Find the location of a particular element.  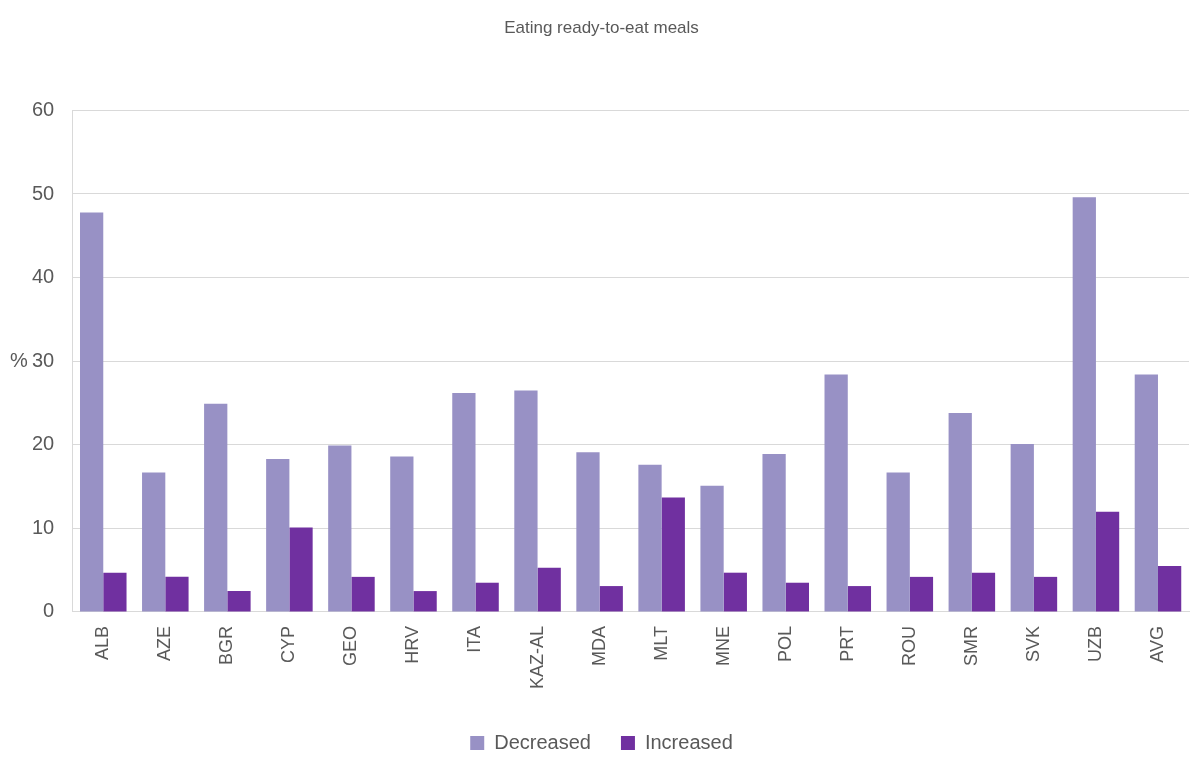

chart-title: Eating ready-to-eat meals is located at coordinates (601, 27).